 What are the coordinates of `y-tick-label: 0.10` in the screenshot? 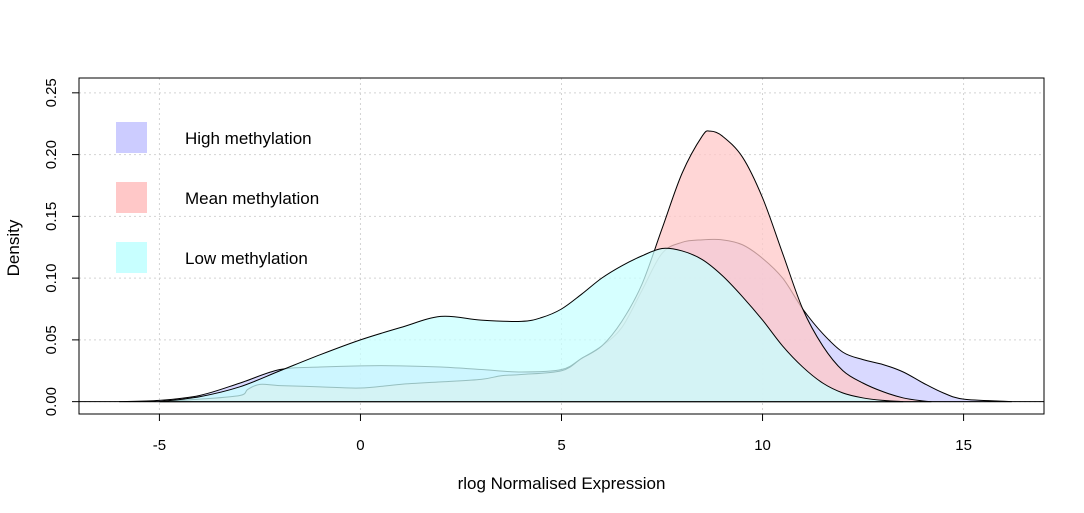 It's located at (51, 278).